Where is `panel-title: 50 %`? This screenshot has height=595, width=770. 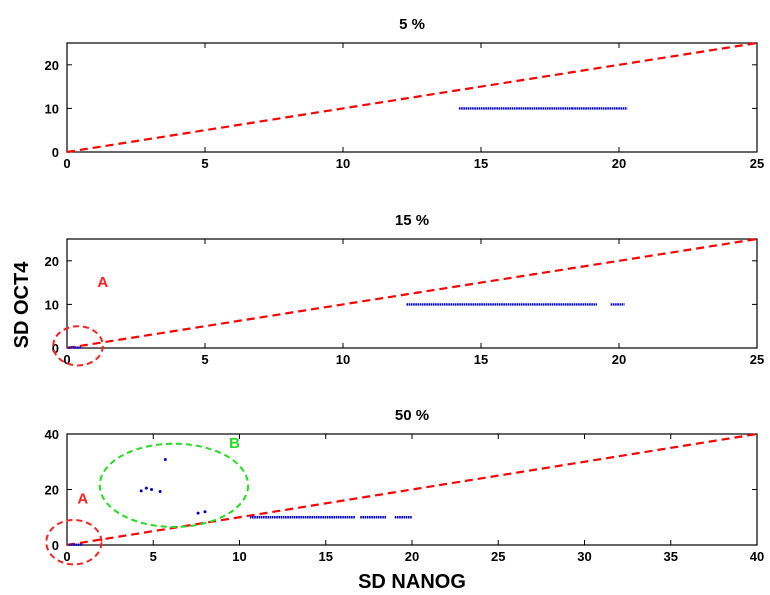
panel-title: 50 % is located at coordinates (412, 415).